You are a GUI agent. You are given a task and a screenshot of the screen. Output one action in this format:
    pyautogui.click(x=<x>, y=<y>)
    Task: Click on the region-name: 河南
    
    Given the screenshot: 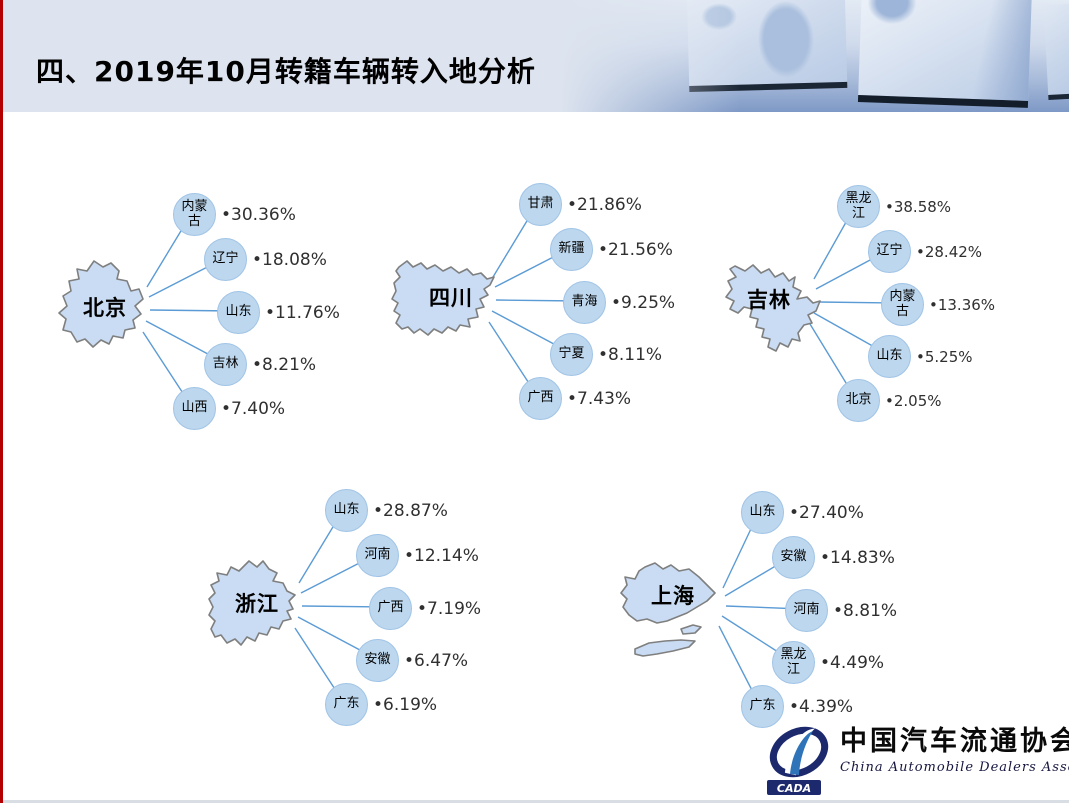 What is the action you would take?
    pyautogui.click(x=377, y=555)
    